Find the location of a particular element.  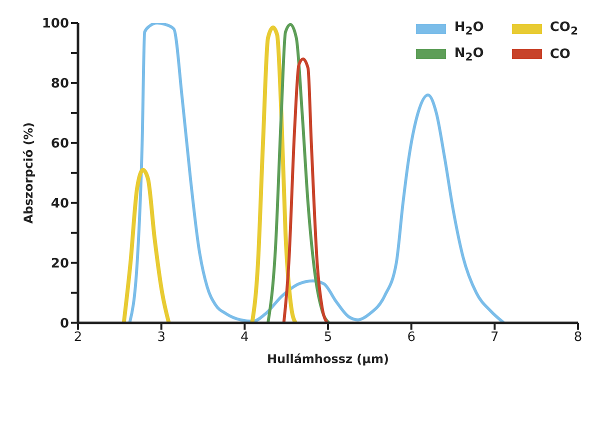

y-tick-label: 0 is located at coordinates (64, 324).